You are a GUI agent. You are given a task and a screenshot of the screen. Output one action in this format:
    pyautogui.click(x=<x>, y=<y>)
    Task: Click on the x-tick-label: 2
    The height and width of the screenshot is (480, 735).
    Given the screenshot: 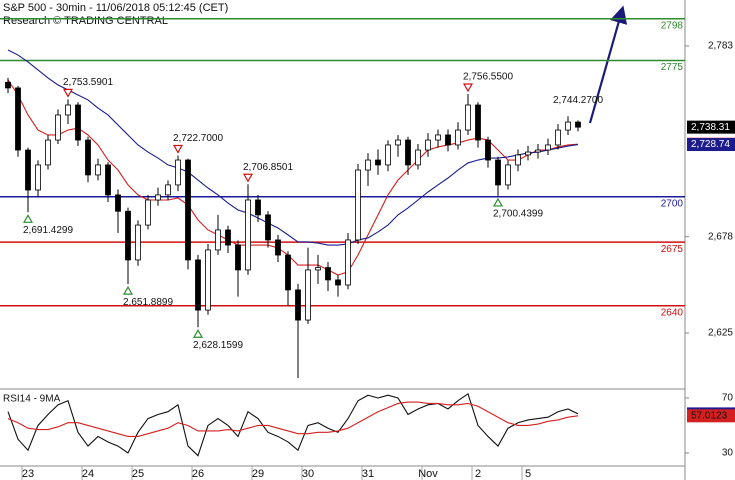 What is the action you would take?
    pyautogui.click(x=478, y=474)
    